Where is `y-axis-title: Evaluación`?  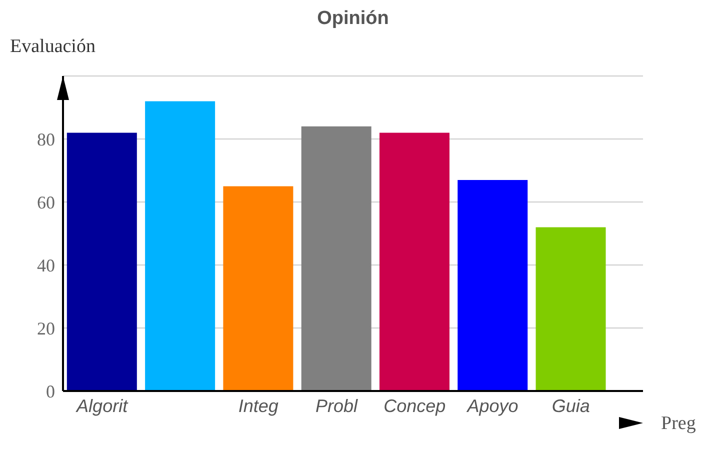
y-axis-title: Evaluación is located at coordinates (53, 46).